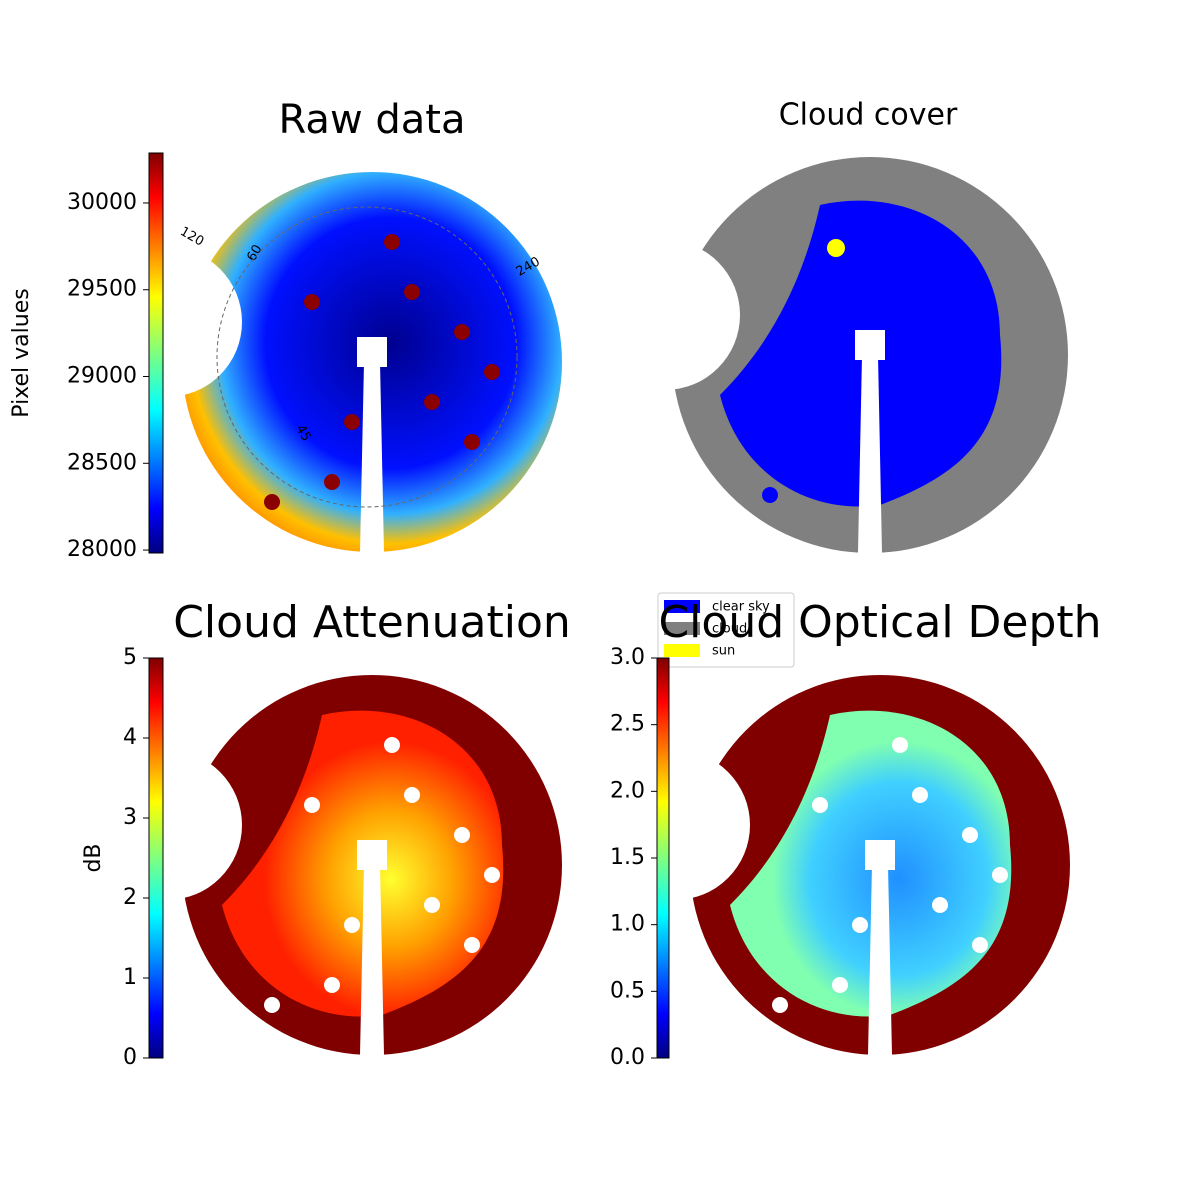 The width and height of the screenshot is (1200, 1200). I want to click on panel-title: Cloud Optical Depth, so click(879, 622).